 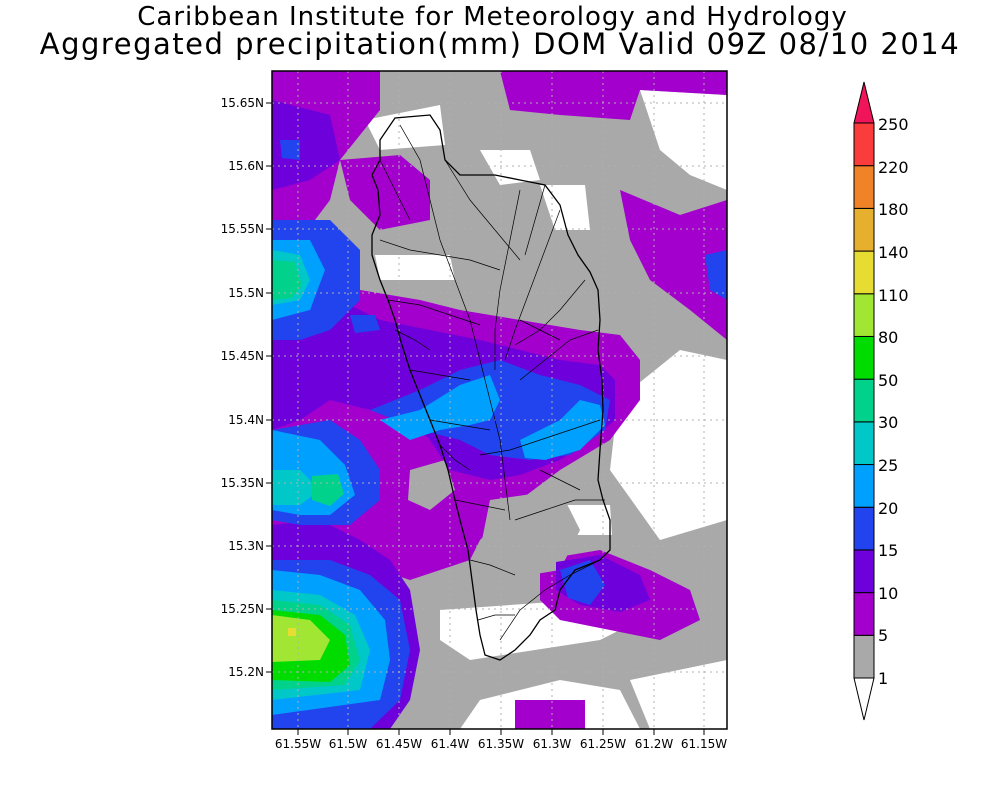 What do you see at coordinates (242, 356) in the screenshot?
I see `lat-label: 15.45N` at bounding box center [242, 356].